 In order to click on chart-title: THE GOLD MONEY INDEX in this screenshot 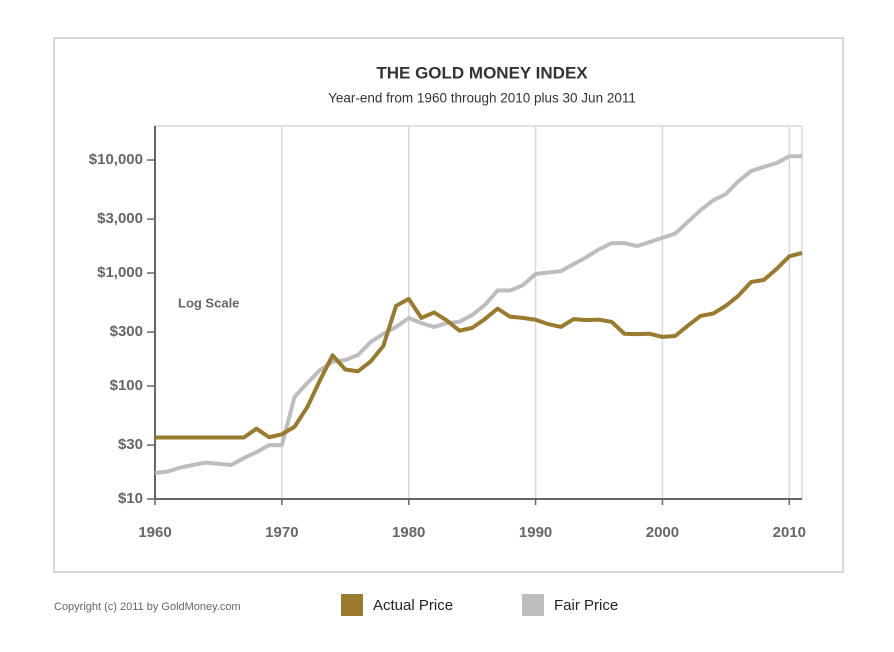, I will do `click(482, 72)`.